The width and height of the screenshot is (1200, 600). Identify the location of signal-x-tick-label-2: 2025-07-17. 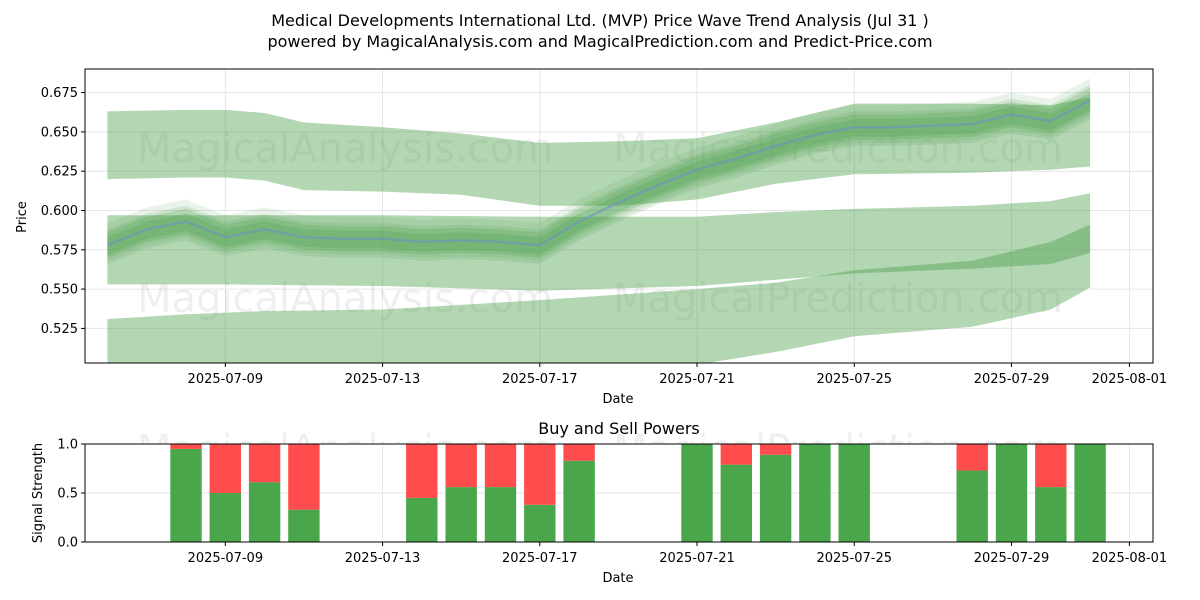
(540, 558).